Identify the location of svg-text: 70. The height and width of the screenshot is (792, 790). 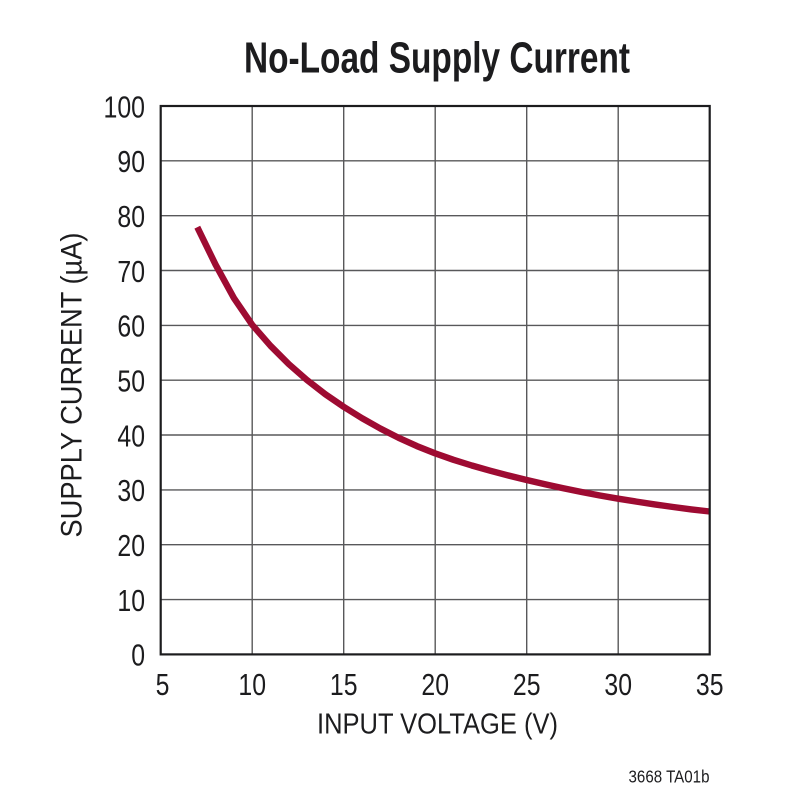
(131, 271).